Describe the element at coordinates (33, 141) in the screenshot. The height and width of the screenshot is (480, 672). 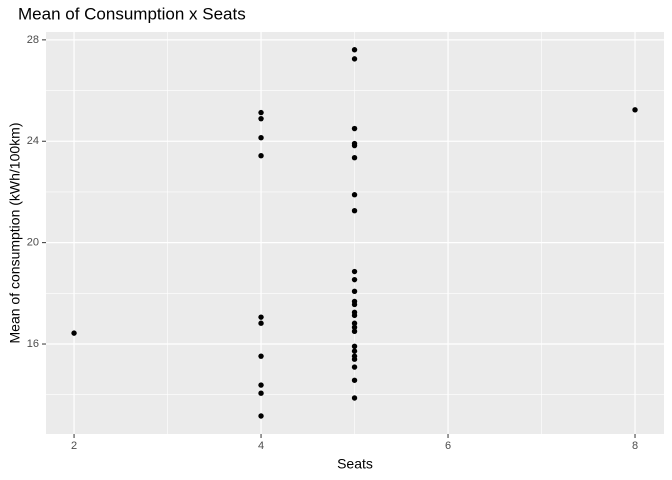
I see `y-tick-label: 24` at that location.